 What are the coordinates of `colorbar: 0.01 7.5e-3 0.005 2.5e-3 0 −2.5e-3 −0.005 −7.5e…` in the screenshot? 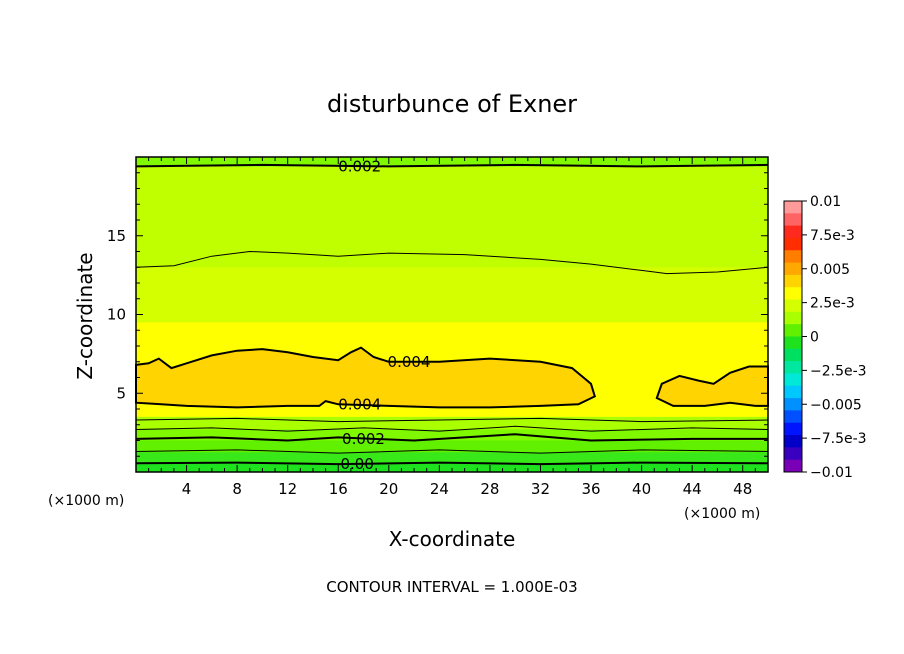 It's located at (825, 337).